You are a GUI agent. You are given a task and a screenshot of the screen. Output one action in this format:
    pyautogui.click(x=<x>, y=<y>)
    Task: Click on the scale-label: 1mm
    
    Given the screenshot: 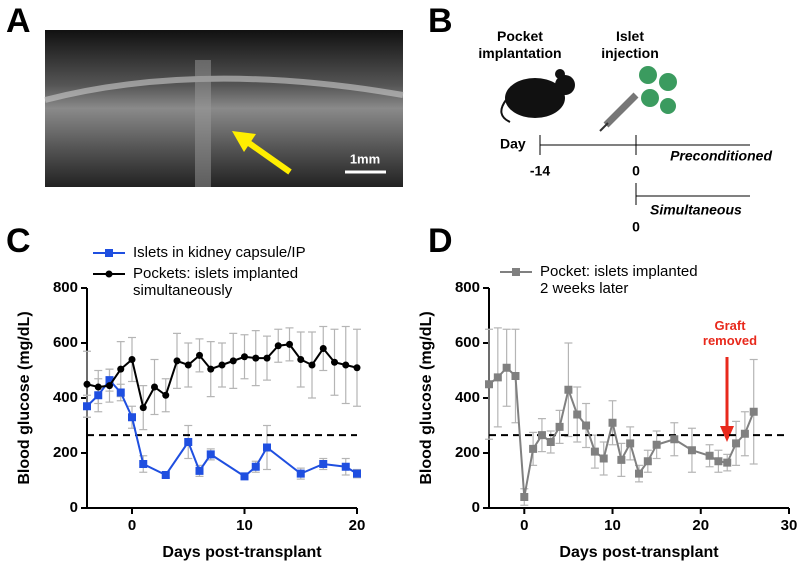 What is the action you would take?
    pyautogui.click(x=365, y=158)
    